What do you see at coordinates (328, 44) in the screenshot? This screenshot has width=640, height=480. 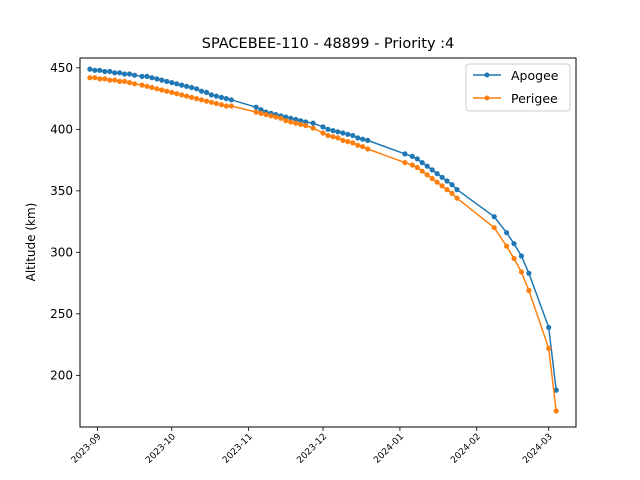 I see `chart-title: SPACEBEE-110 - 48899 - Priority :4` at bounding box center [328, 44].